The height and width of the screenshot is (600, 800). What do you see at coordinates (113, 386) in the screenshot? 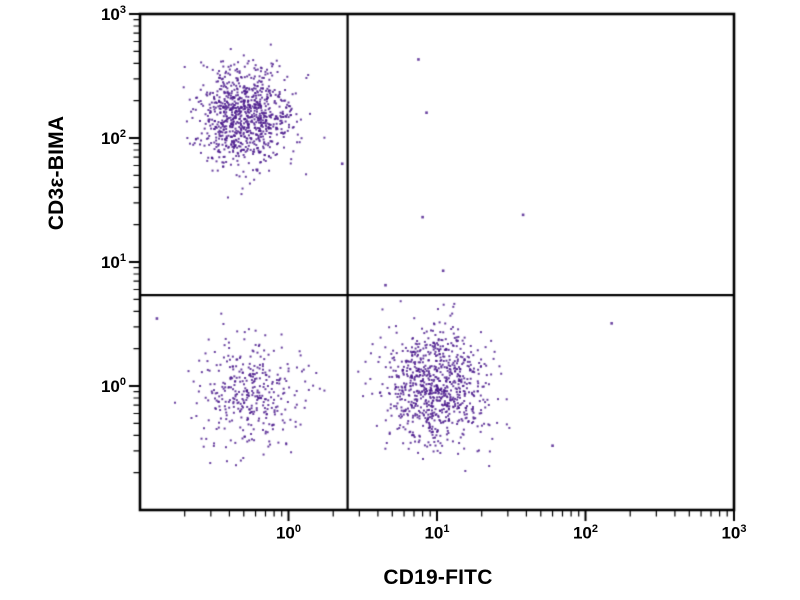
I see `y-tick-label: 10⁰` at bounding box center [113, 386].